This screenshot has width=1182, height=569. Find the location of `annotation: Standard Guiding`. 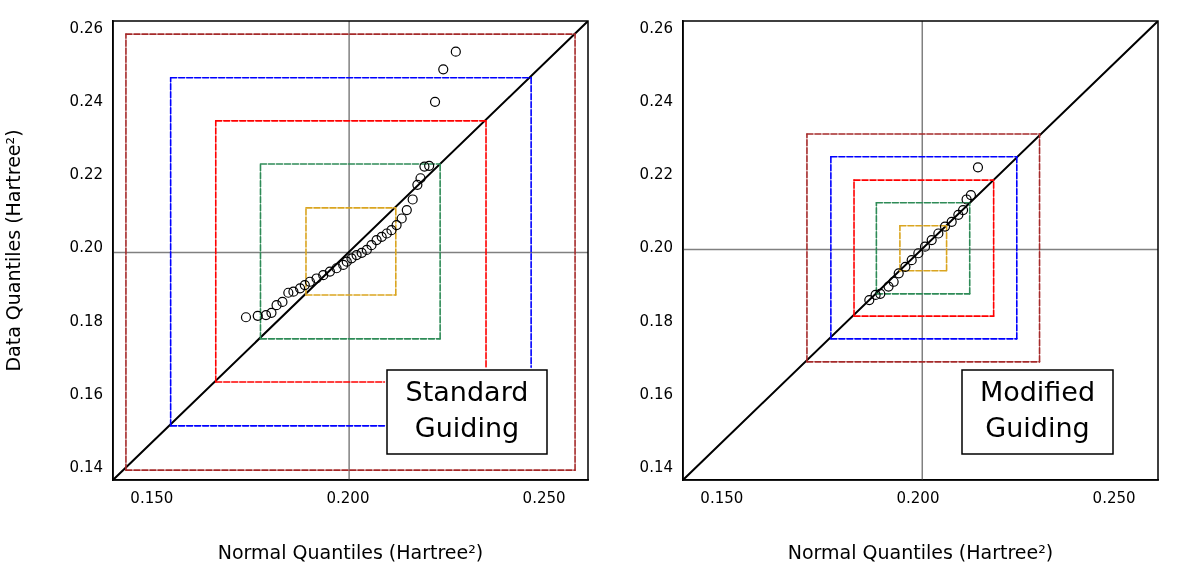

annotation: Standard Guiding is located at coordinates (467, 410).